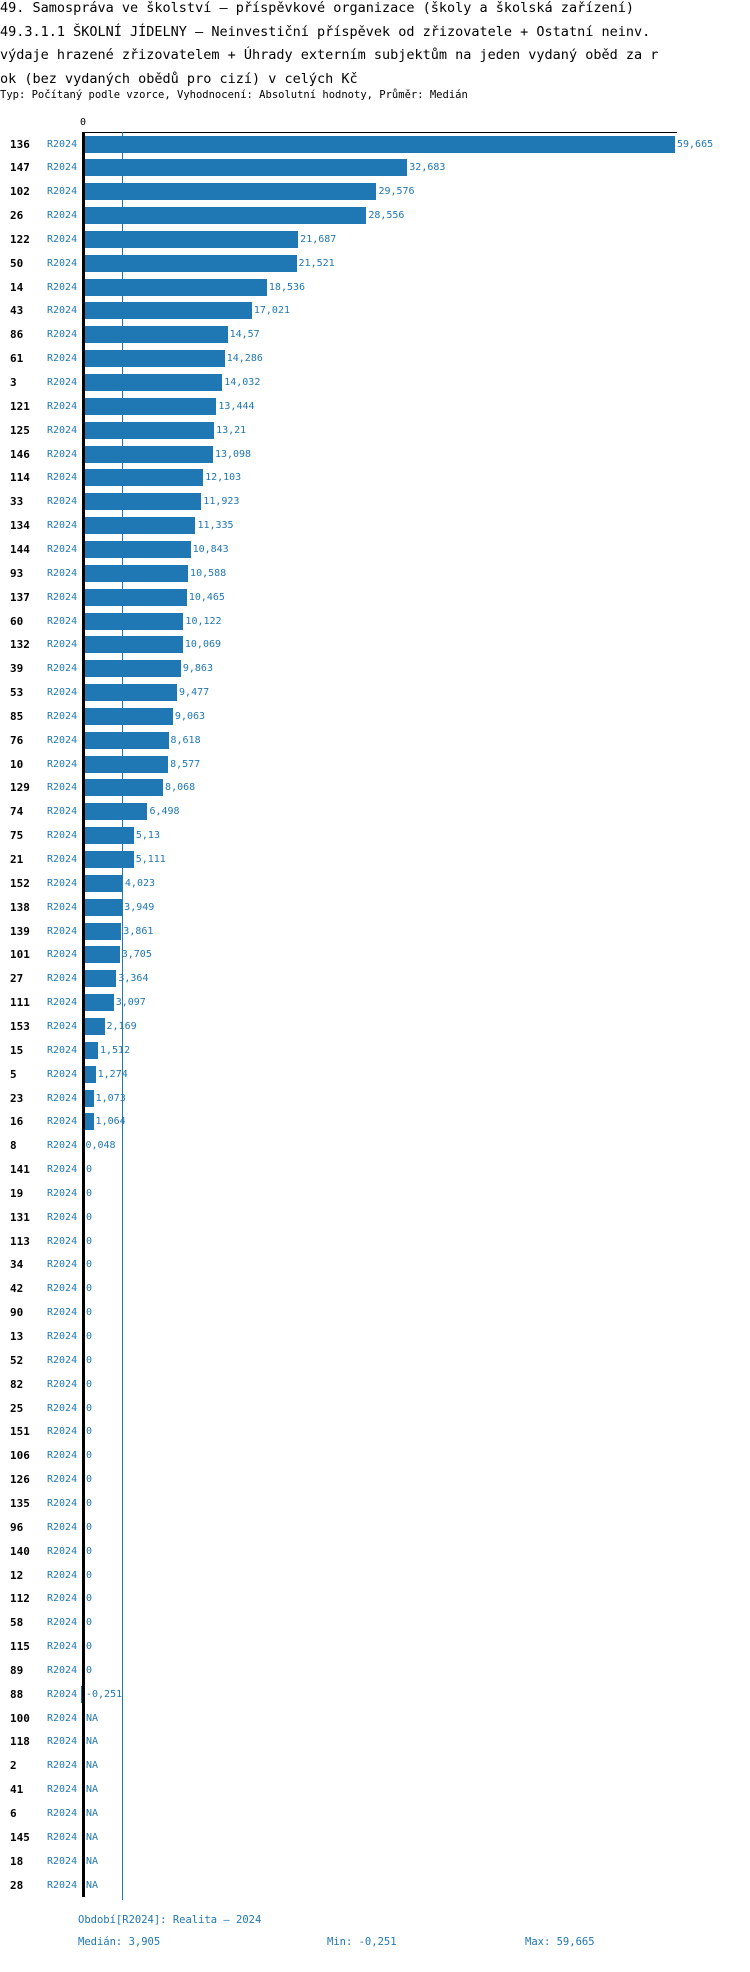 This screenshot has height=1972, width=750. What do you see at coordinates (316, 263) in the screenshot?
I see `value-label: 21,521` at bounding box center [316, 263].